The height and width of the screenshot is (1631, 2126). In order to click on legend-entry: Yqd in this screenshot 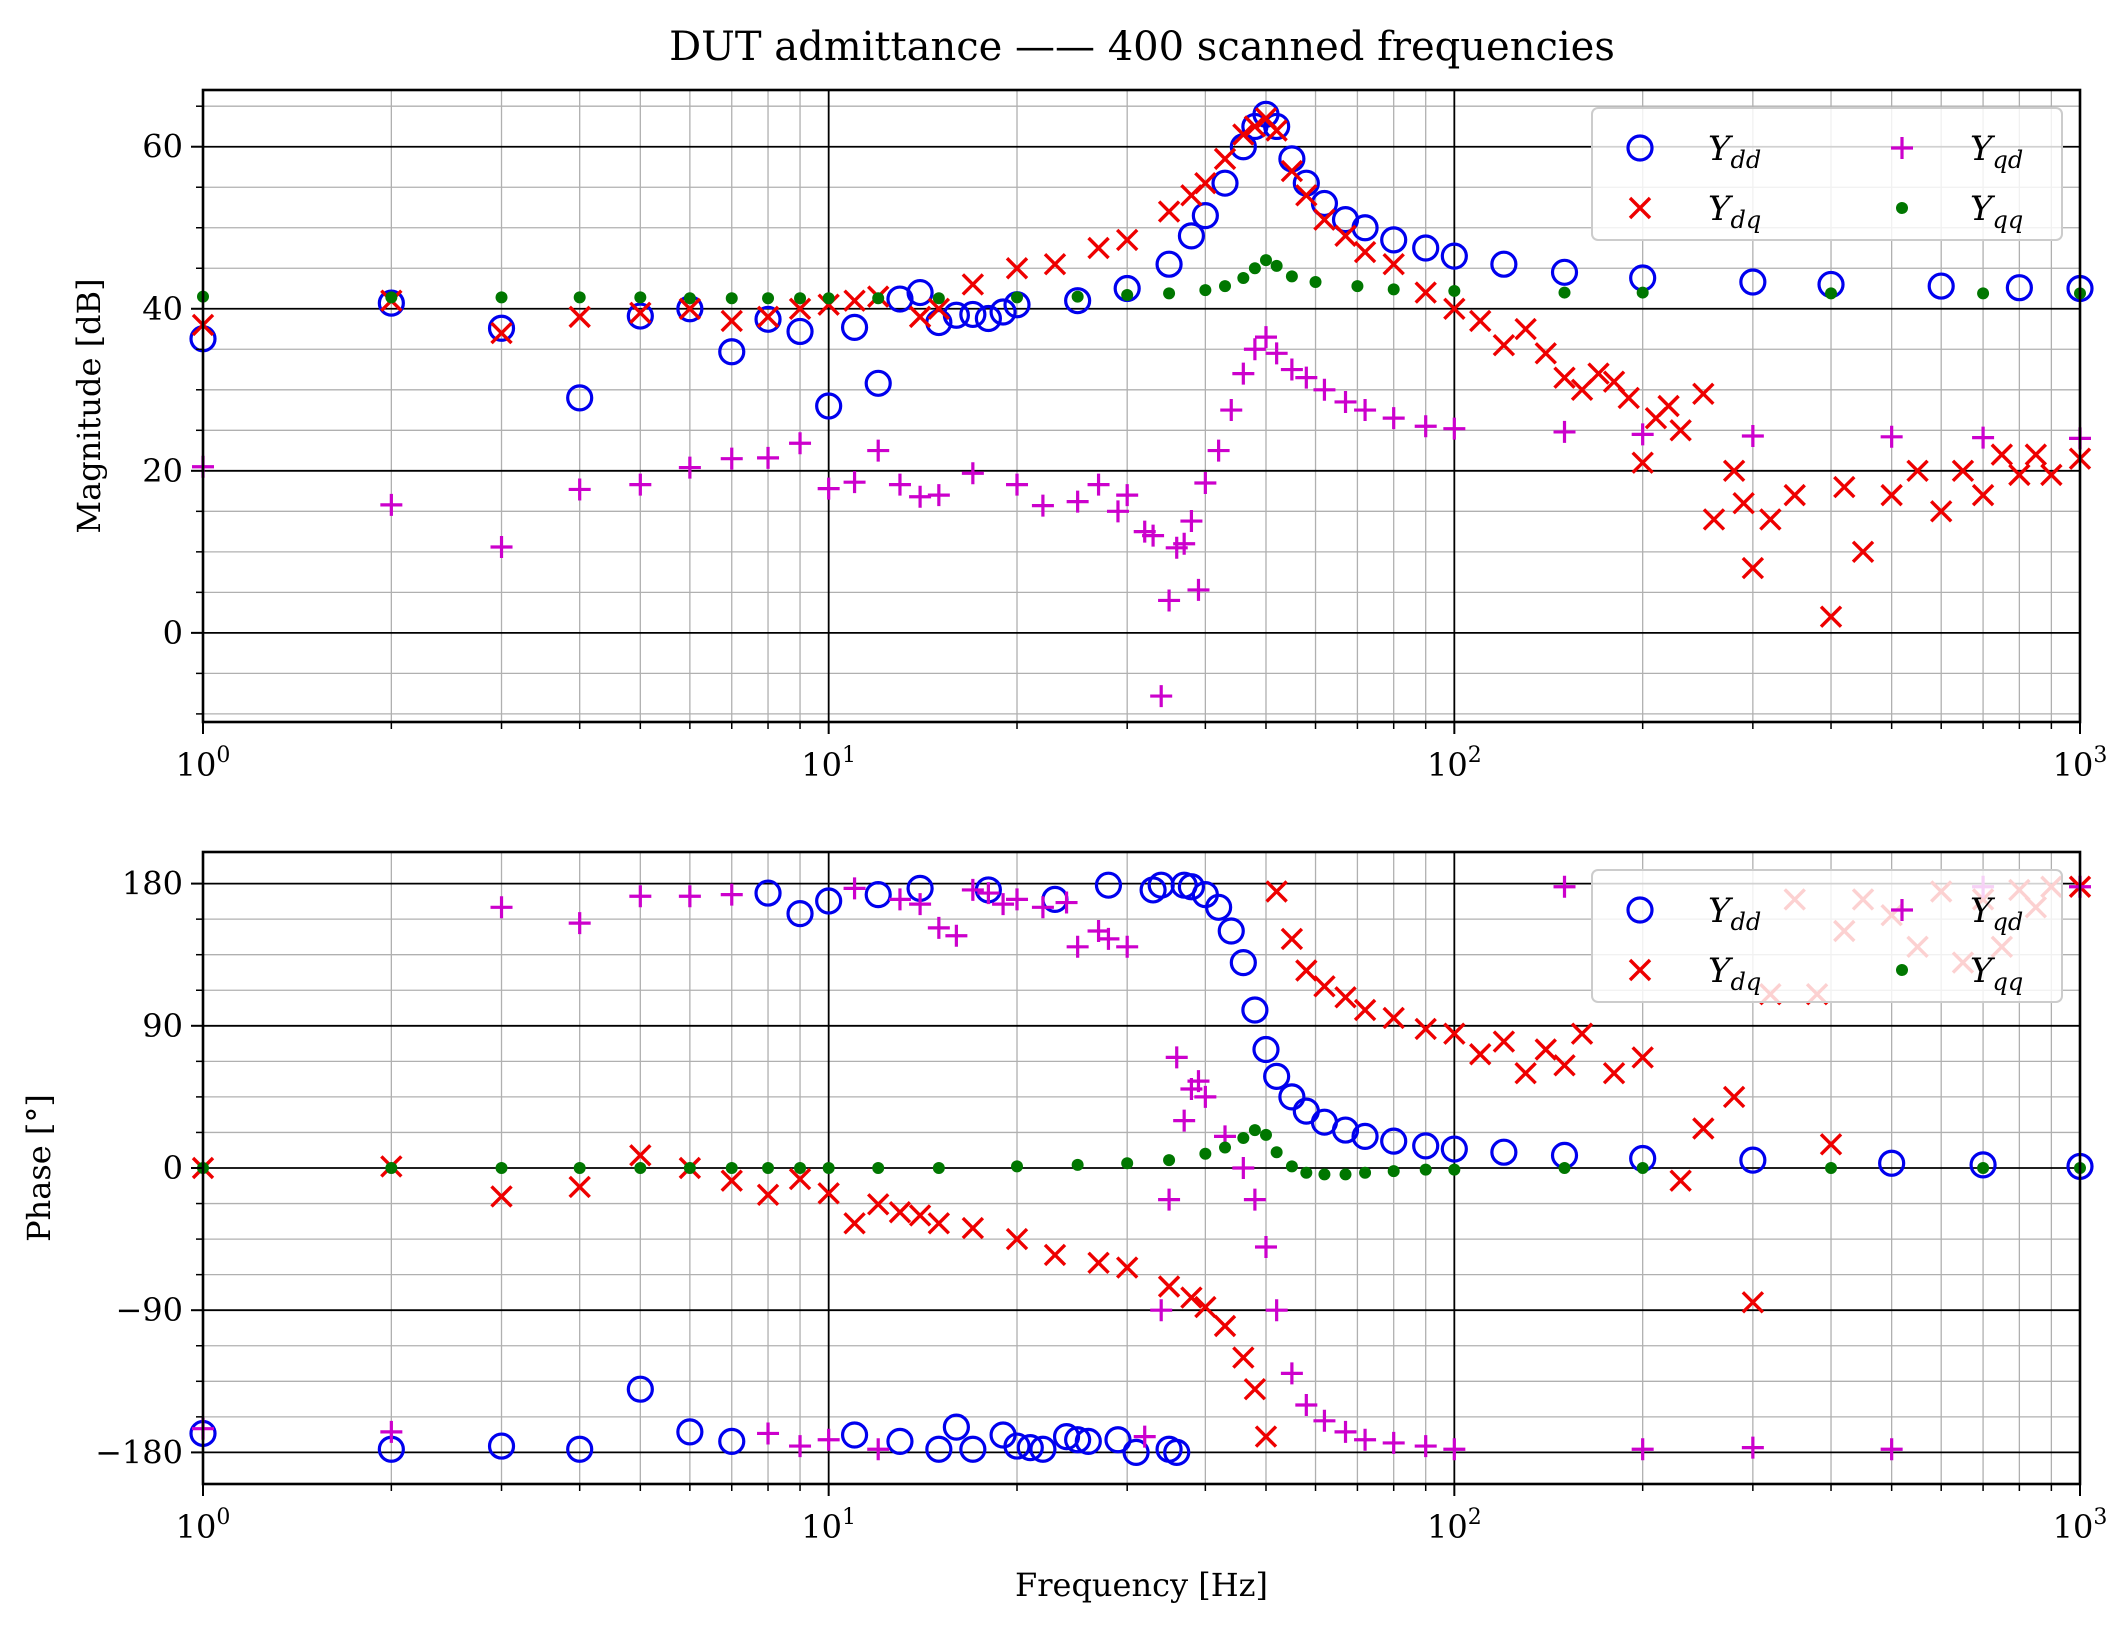, I will do `click(1957, 913)`.